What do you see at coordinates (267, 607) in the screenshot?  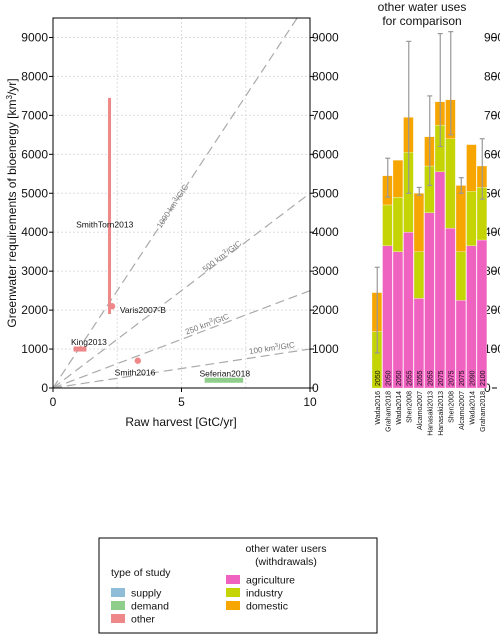 I see `legend-label-domestic: domestic` at bounding box center [267, 607].